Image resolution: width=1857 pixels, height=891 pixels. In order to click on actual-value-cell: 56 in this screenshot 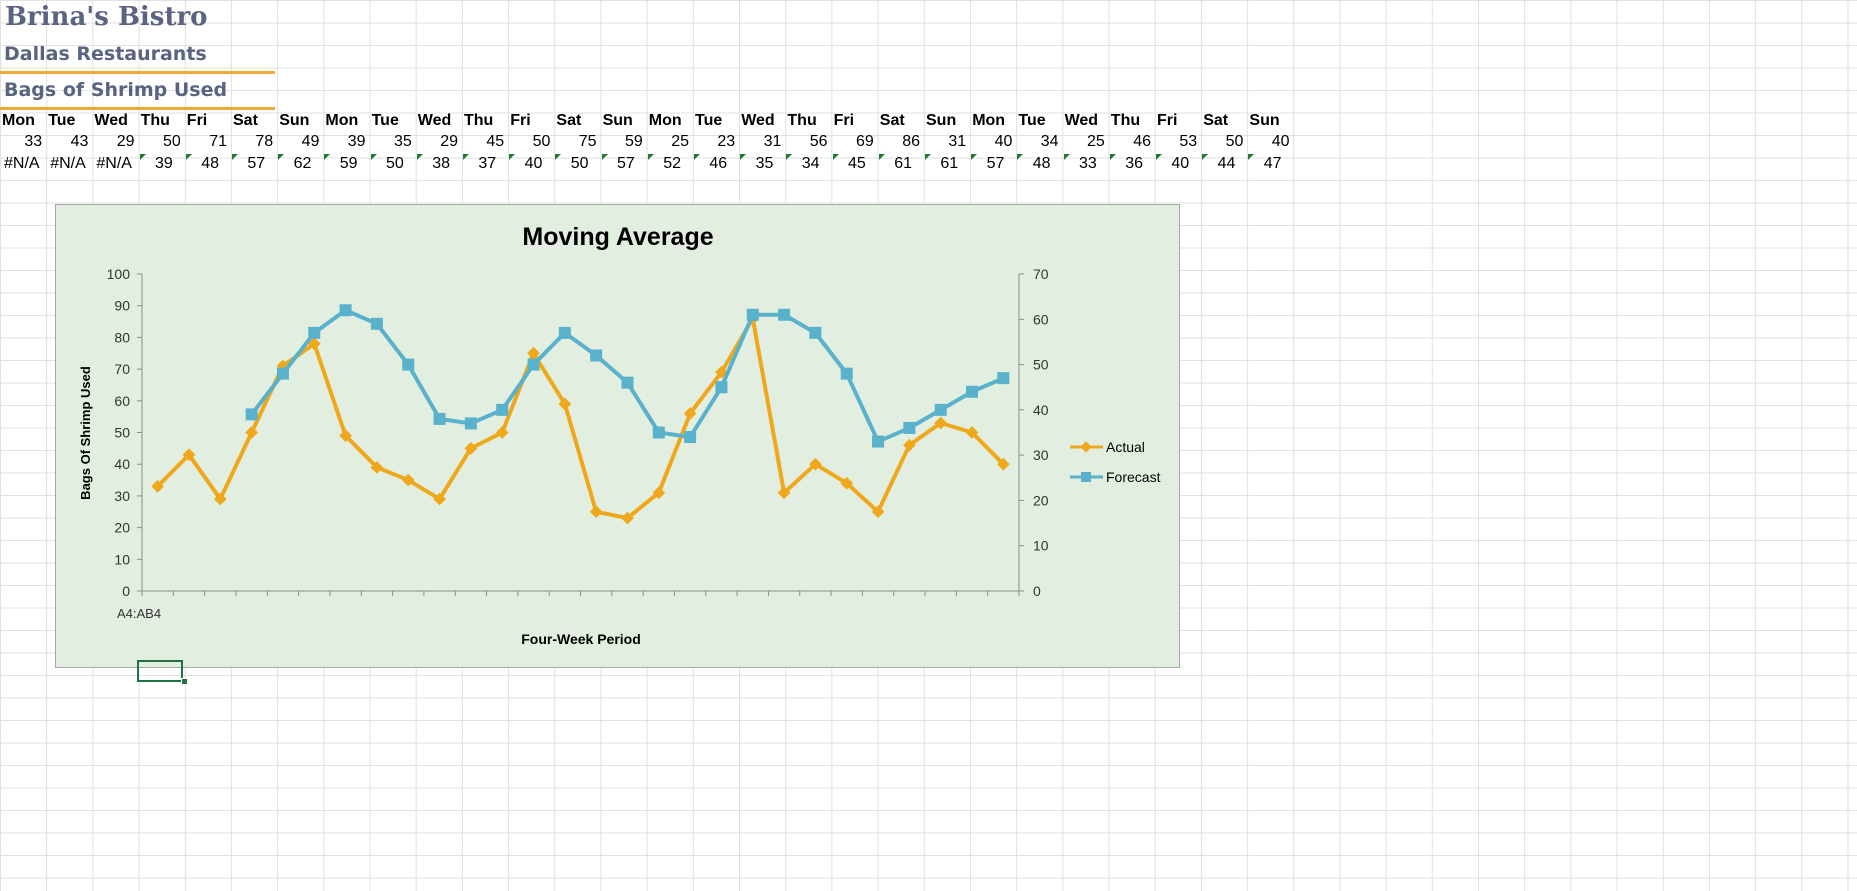, I will do `click(818, 141)`.